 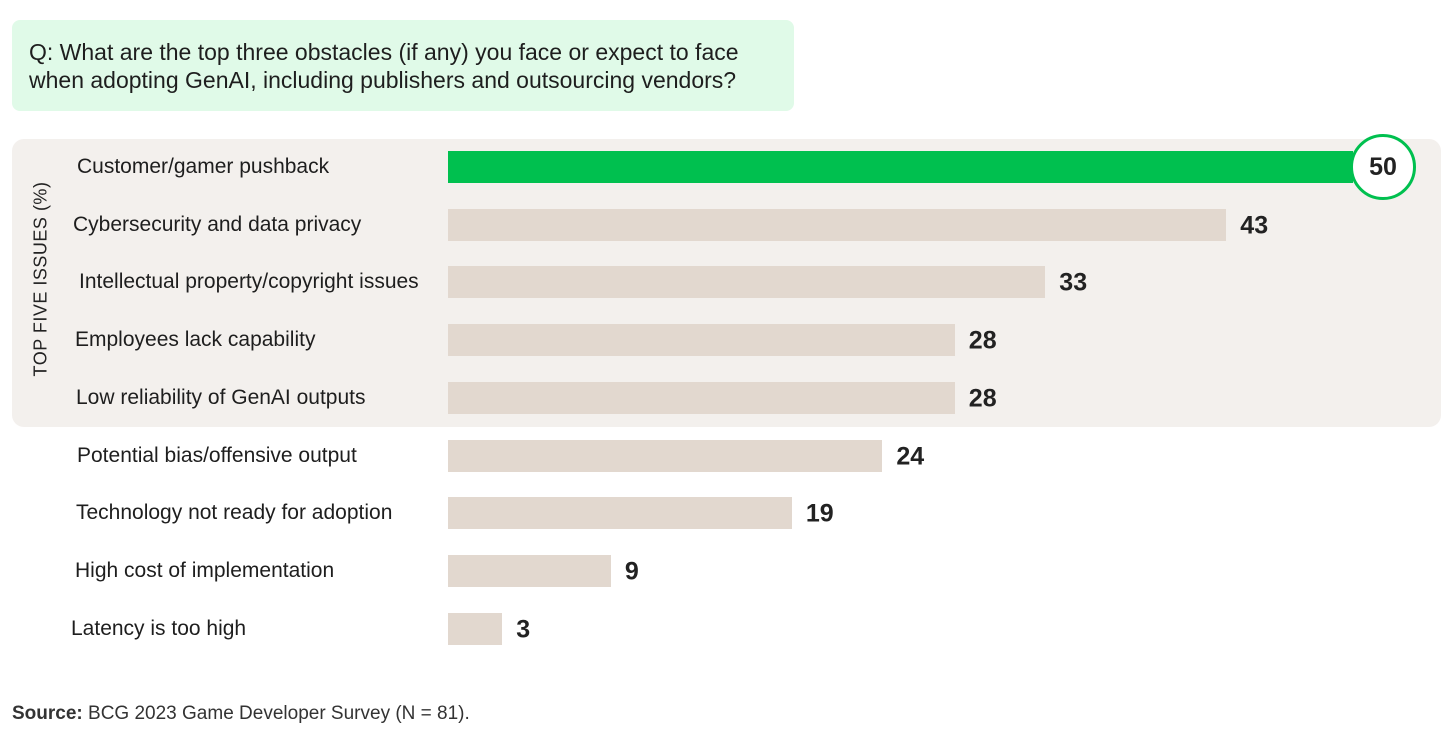 What do you see at coordinates (217, 224) in the screenshot?
I see `category-label: Cybersecurity and data privacy` at bounding box center [217, 224].